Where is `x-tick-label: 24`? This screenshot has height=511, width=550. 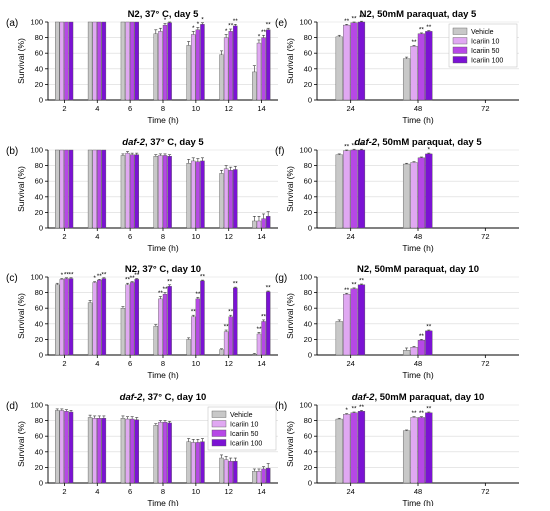 x-tick-label: 24 is located at coordinates (350, 108).